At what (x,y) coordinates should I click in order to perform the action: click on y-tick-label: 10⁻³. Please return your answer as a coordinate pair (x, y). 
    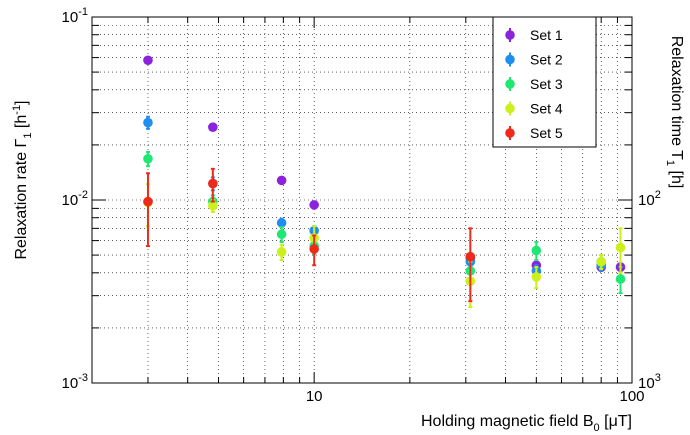
    Looking at the image, I should click on (75, 382).